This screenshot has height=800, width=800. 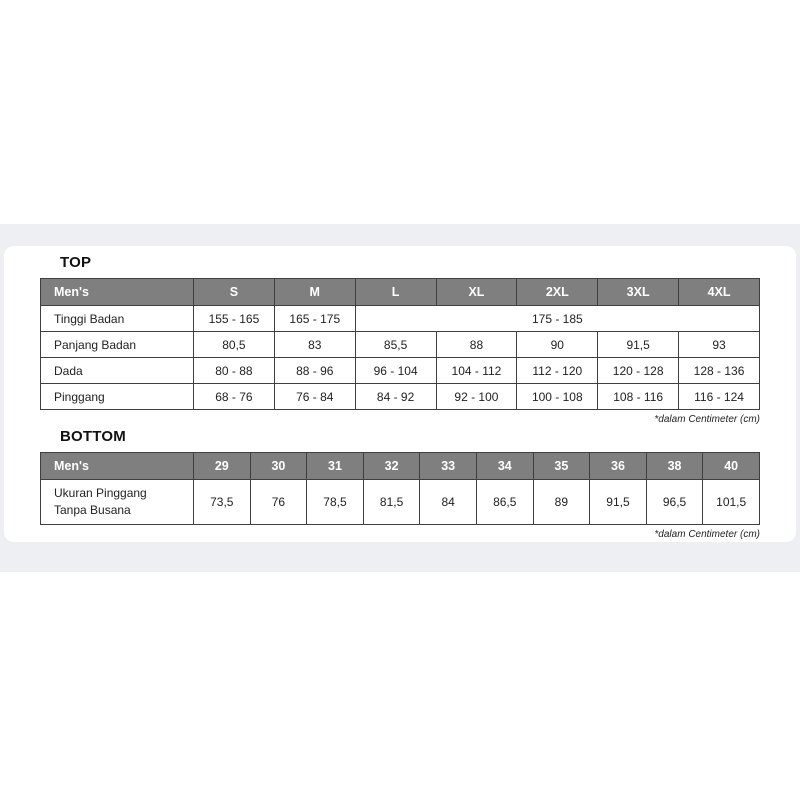 What do you see at coordinates (234, 344) in the screenshot?
I see `value-cell: 80,5` at bounding box center [234, 344].